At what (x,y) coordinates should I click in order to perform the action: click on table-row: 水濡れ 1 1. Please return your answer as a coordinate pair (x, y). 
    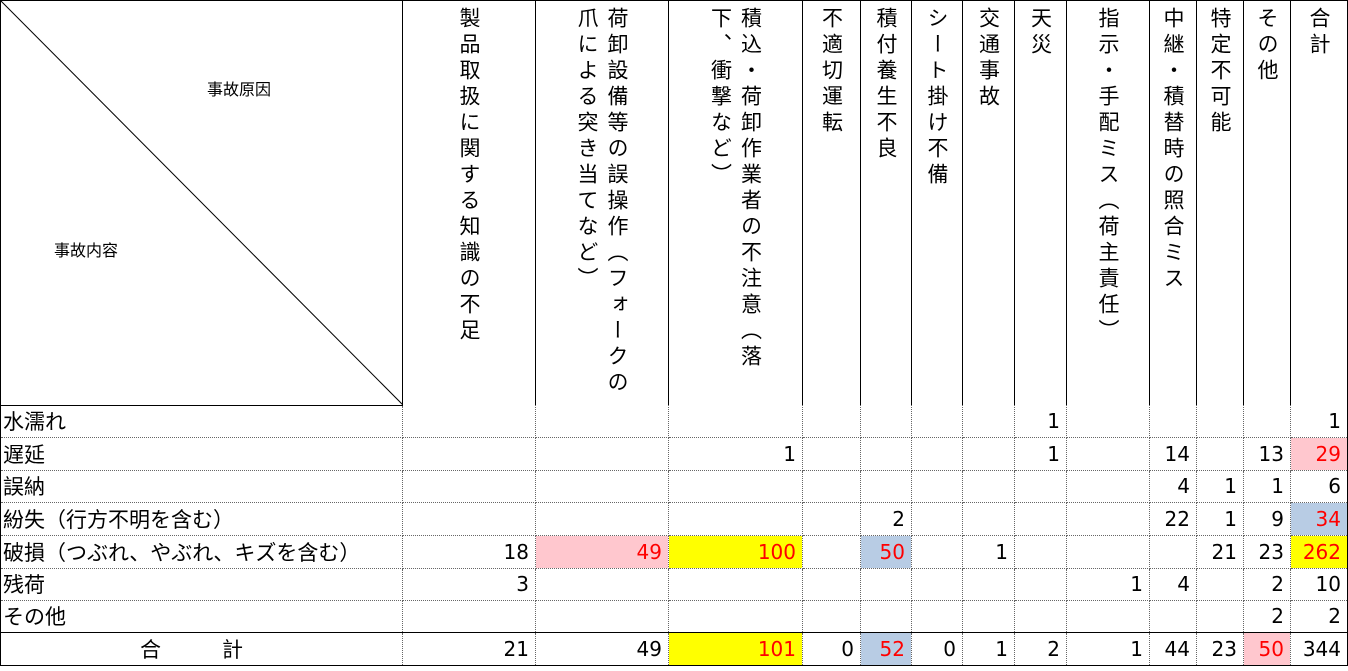
    Looking at the image, I should click on (674, 421).